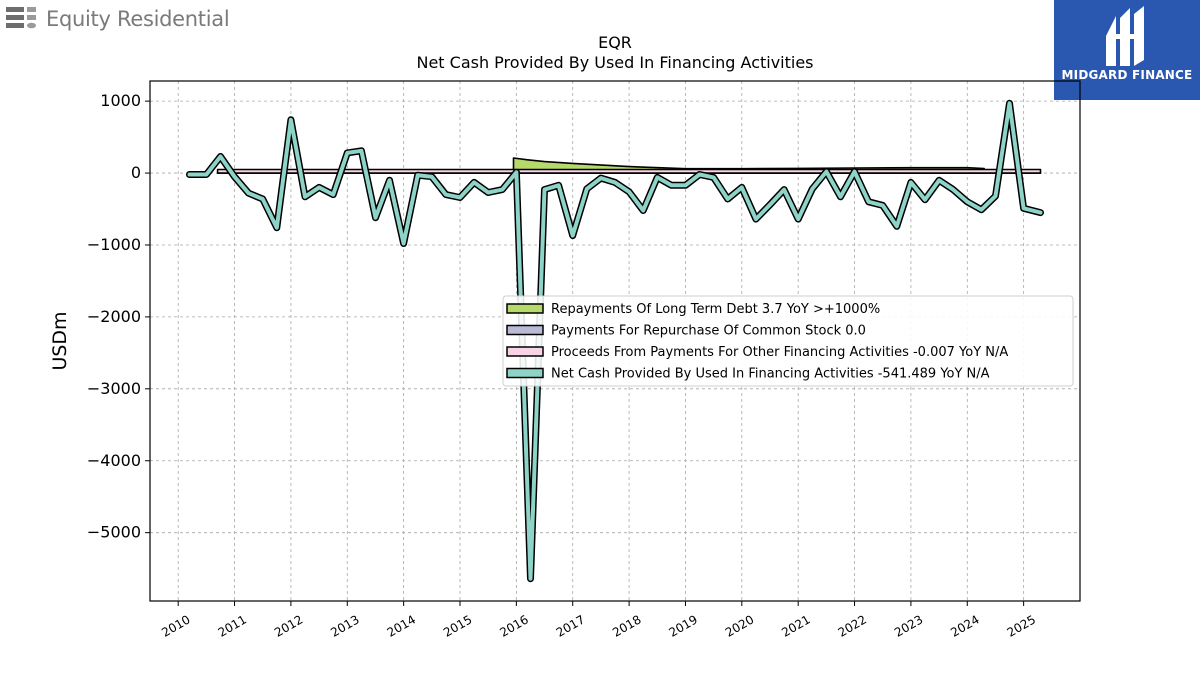 The image size is (1200, 675). Describe the element at coordinates (60, 340) in the screenshot. I see `y-axis-label: USDm` at that location.